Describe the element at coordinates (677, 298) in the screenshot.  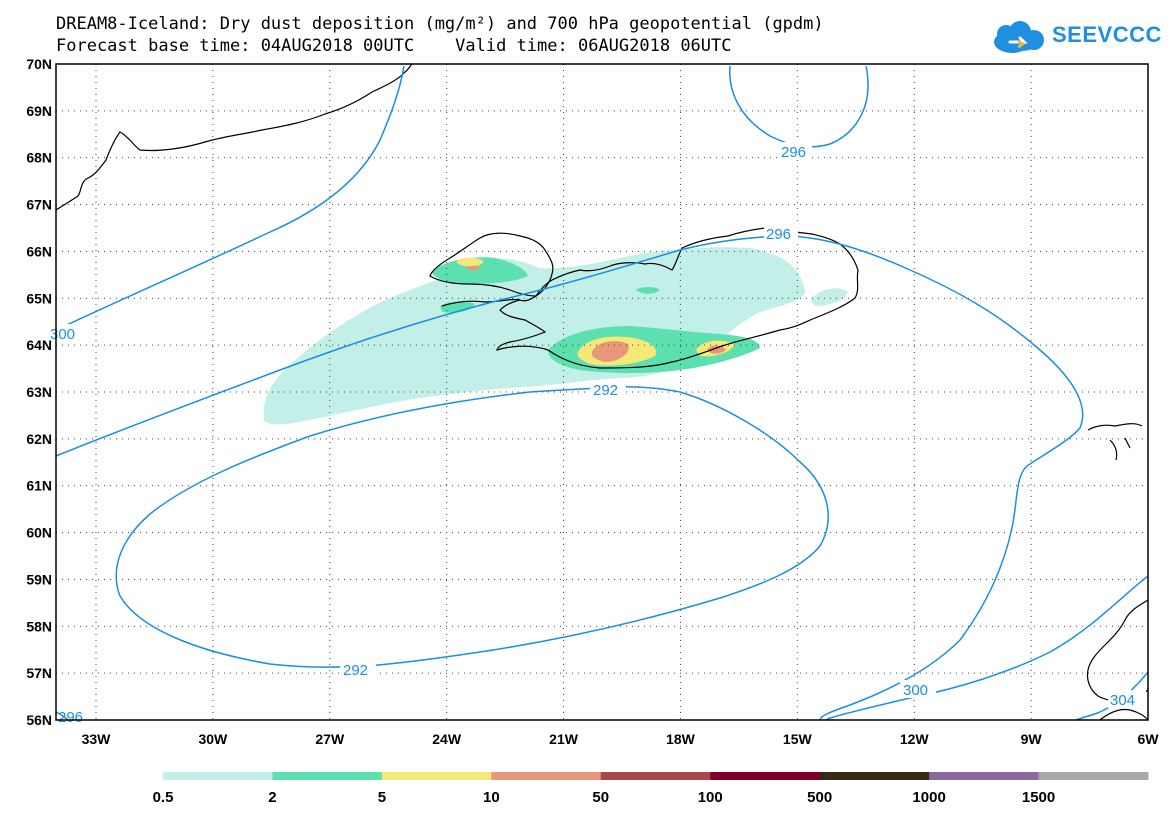
I see `iceland-coast` at that location.